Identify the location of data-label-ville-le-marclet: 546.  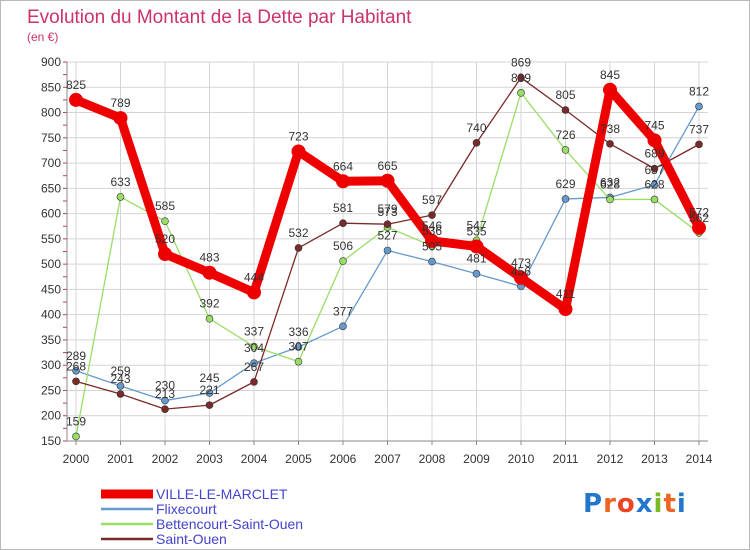
(432, 226).